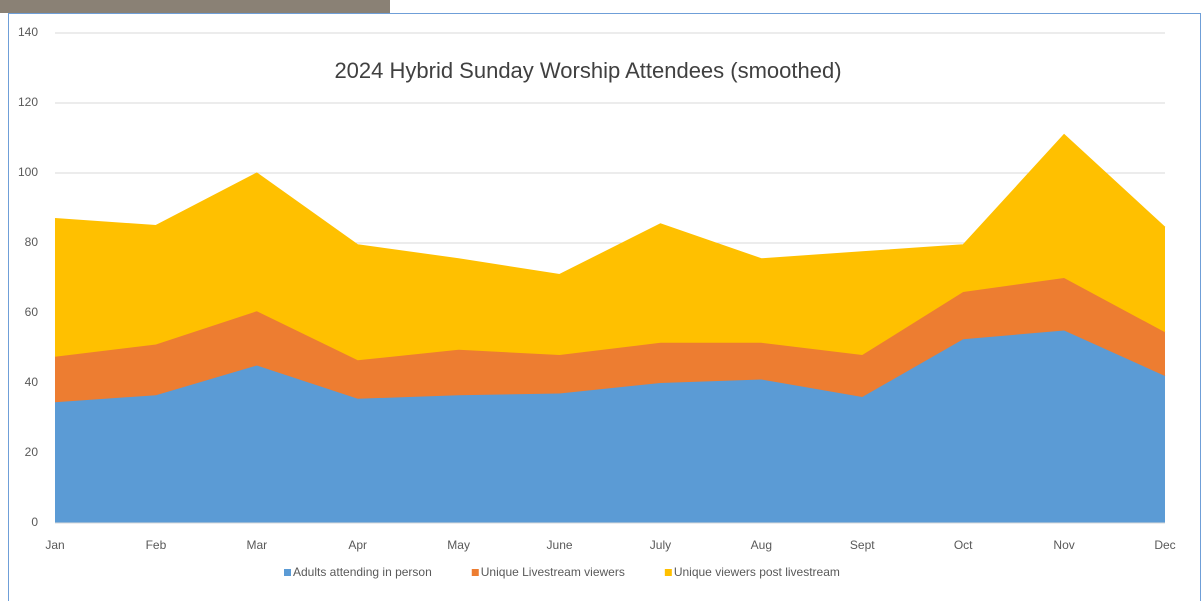 This screenshot has width=1201, height=601. What do you see at coordinates (195, 6) in the screenshot?
I see `photo-fragment` at bounding box center [195, 6].